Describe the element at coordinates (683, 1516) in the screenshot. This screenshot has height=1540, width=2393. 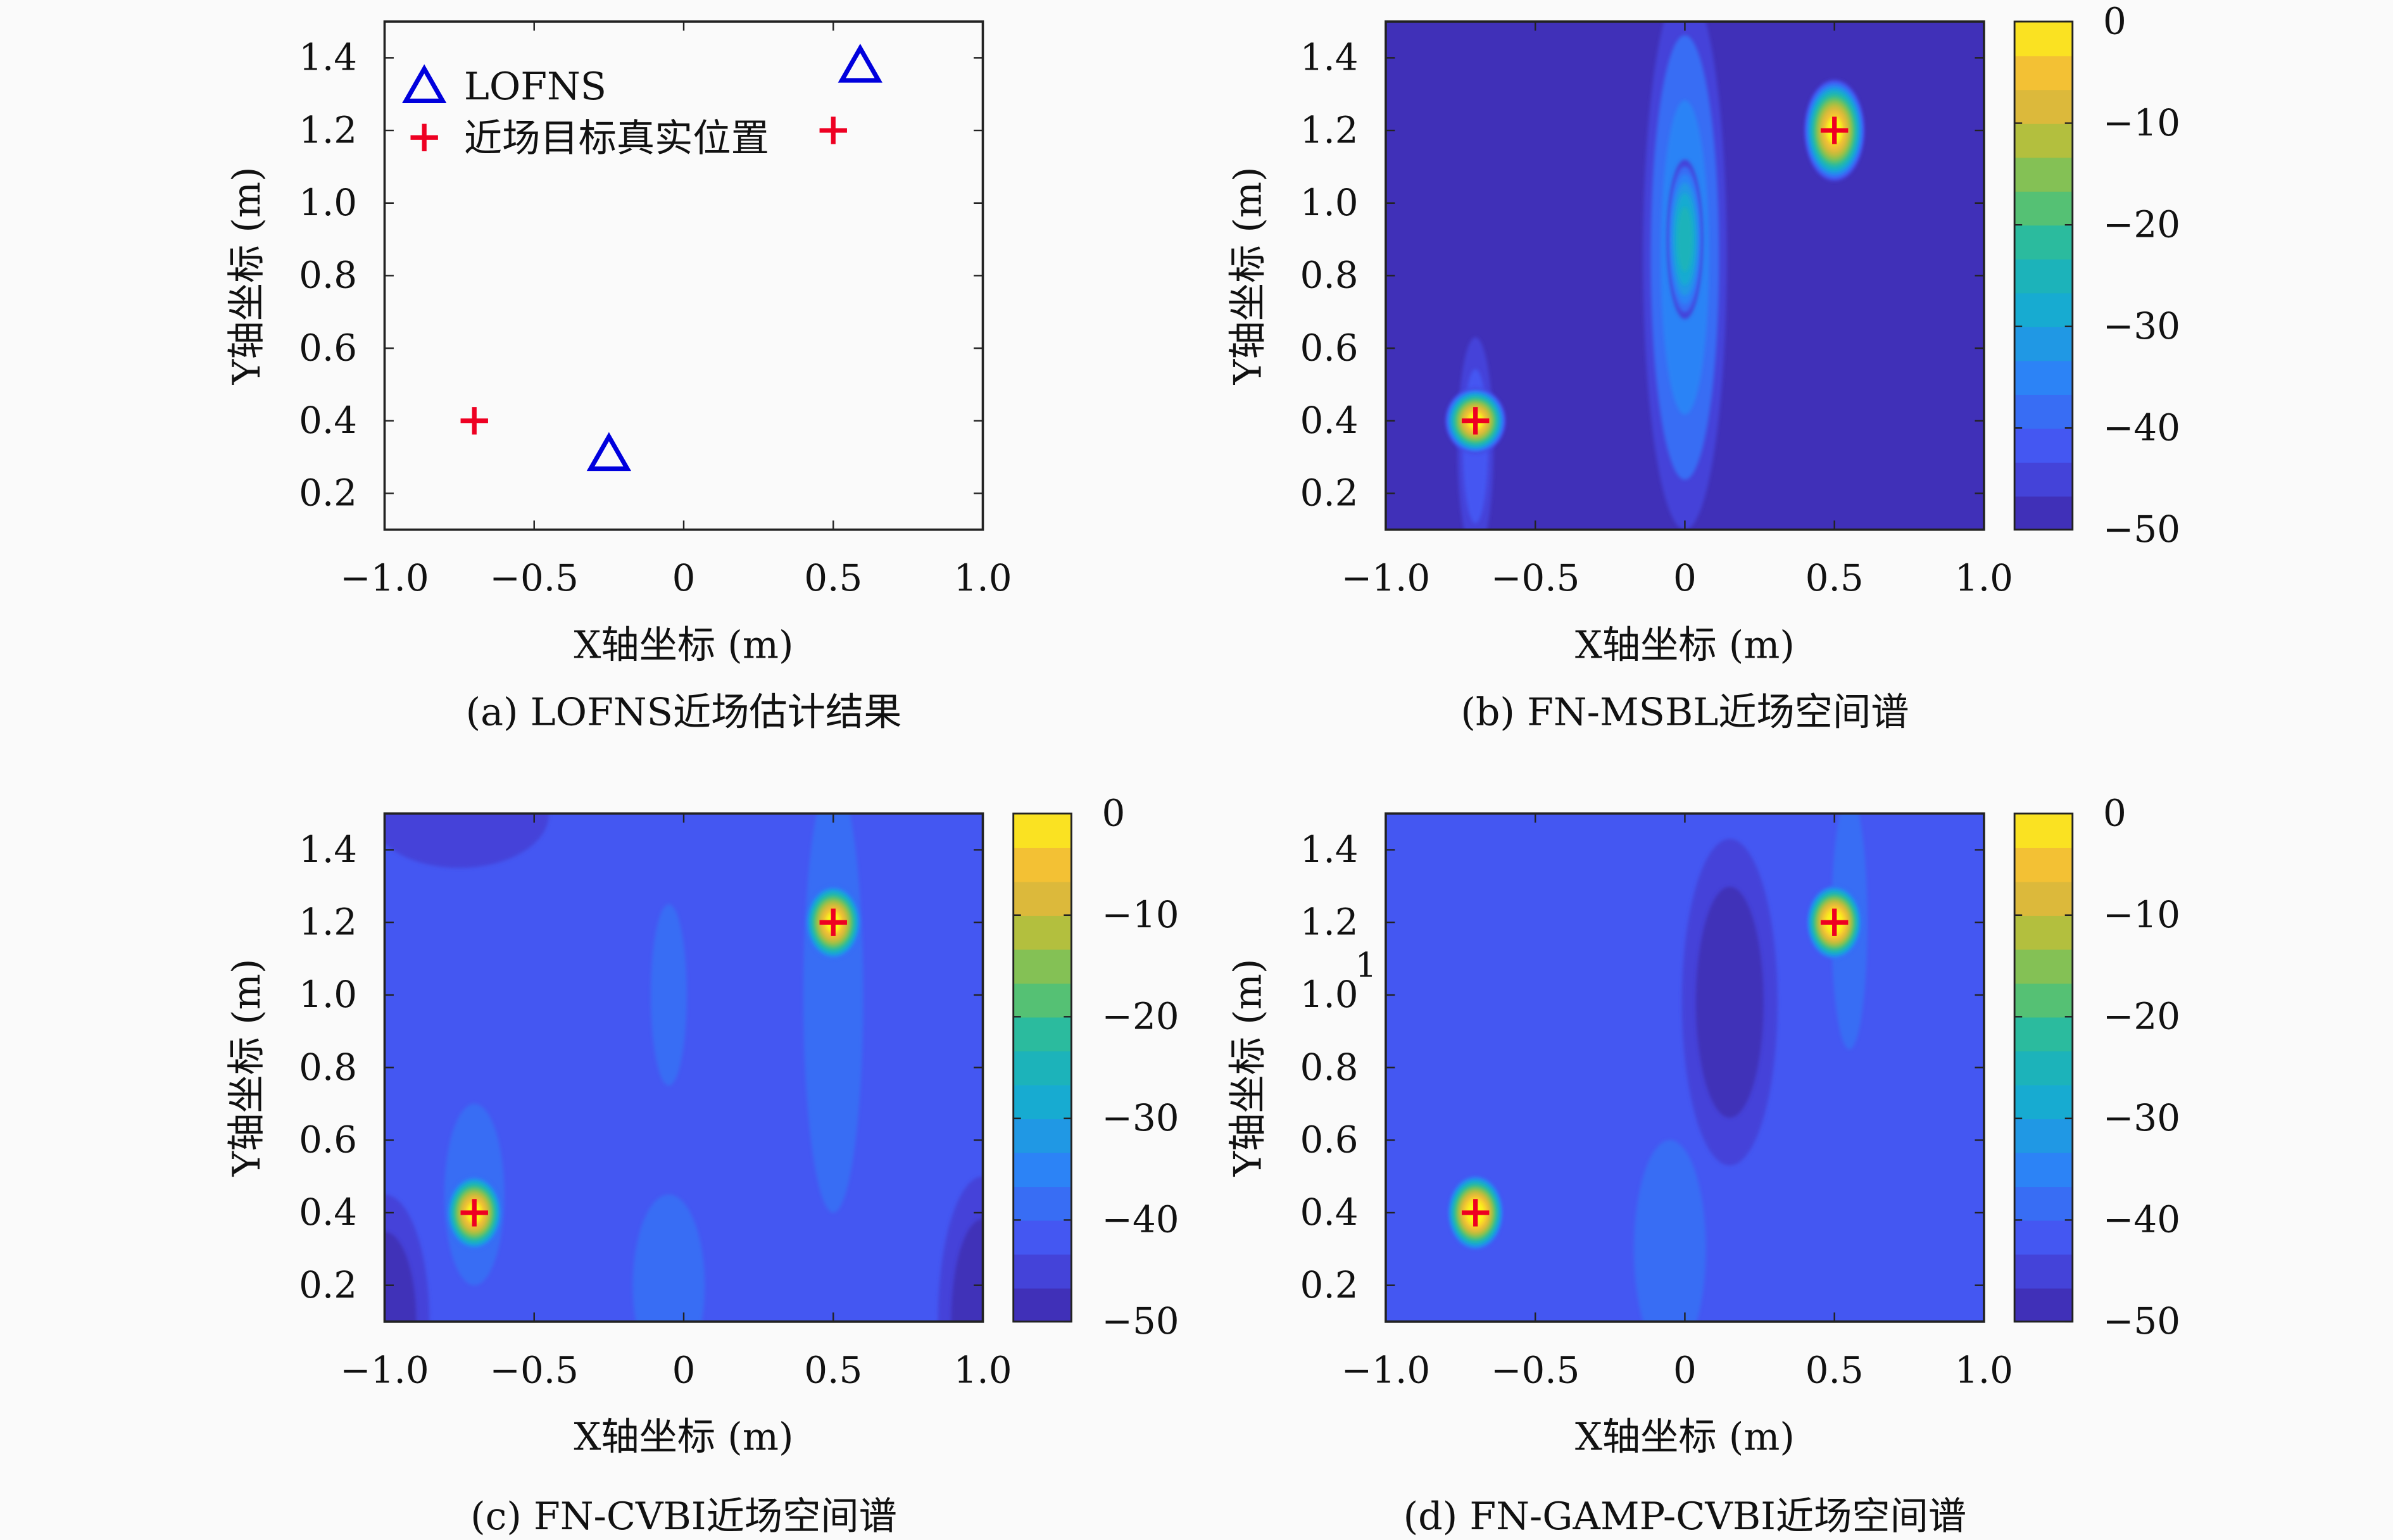
I see `panel-caption: (c) FN-CVBI近场空间谱` at that location.